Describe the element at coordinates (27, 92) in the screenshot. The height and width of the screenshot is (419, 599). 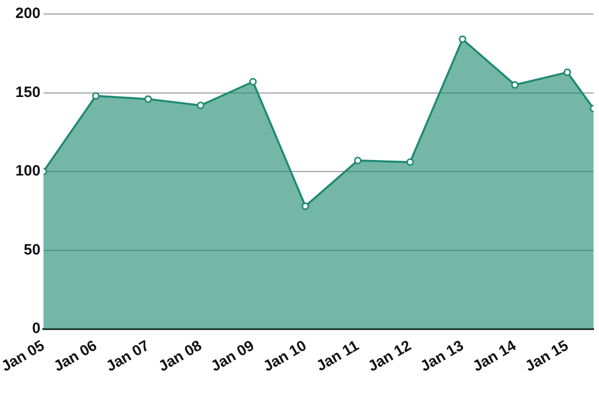
I see `y-tick-label: 150` at that location.